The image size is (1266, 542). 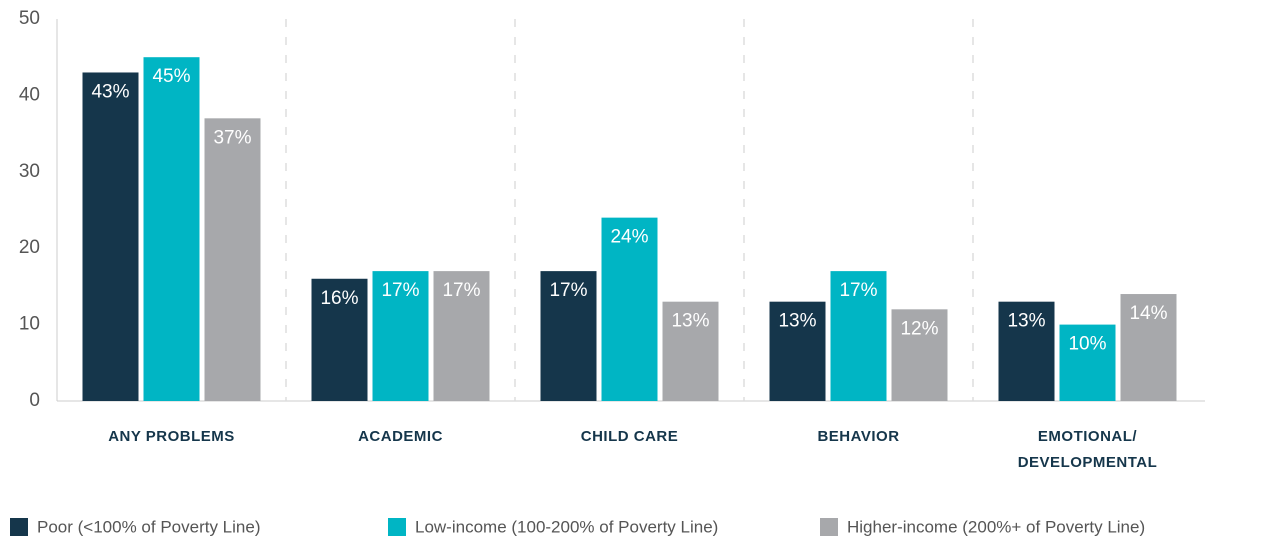 What do you see at coordinates (232, 137) in the screenshot?
I see `value-label: 37%` at bounding box center [232, 137].